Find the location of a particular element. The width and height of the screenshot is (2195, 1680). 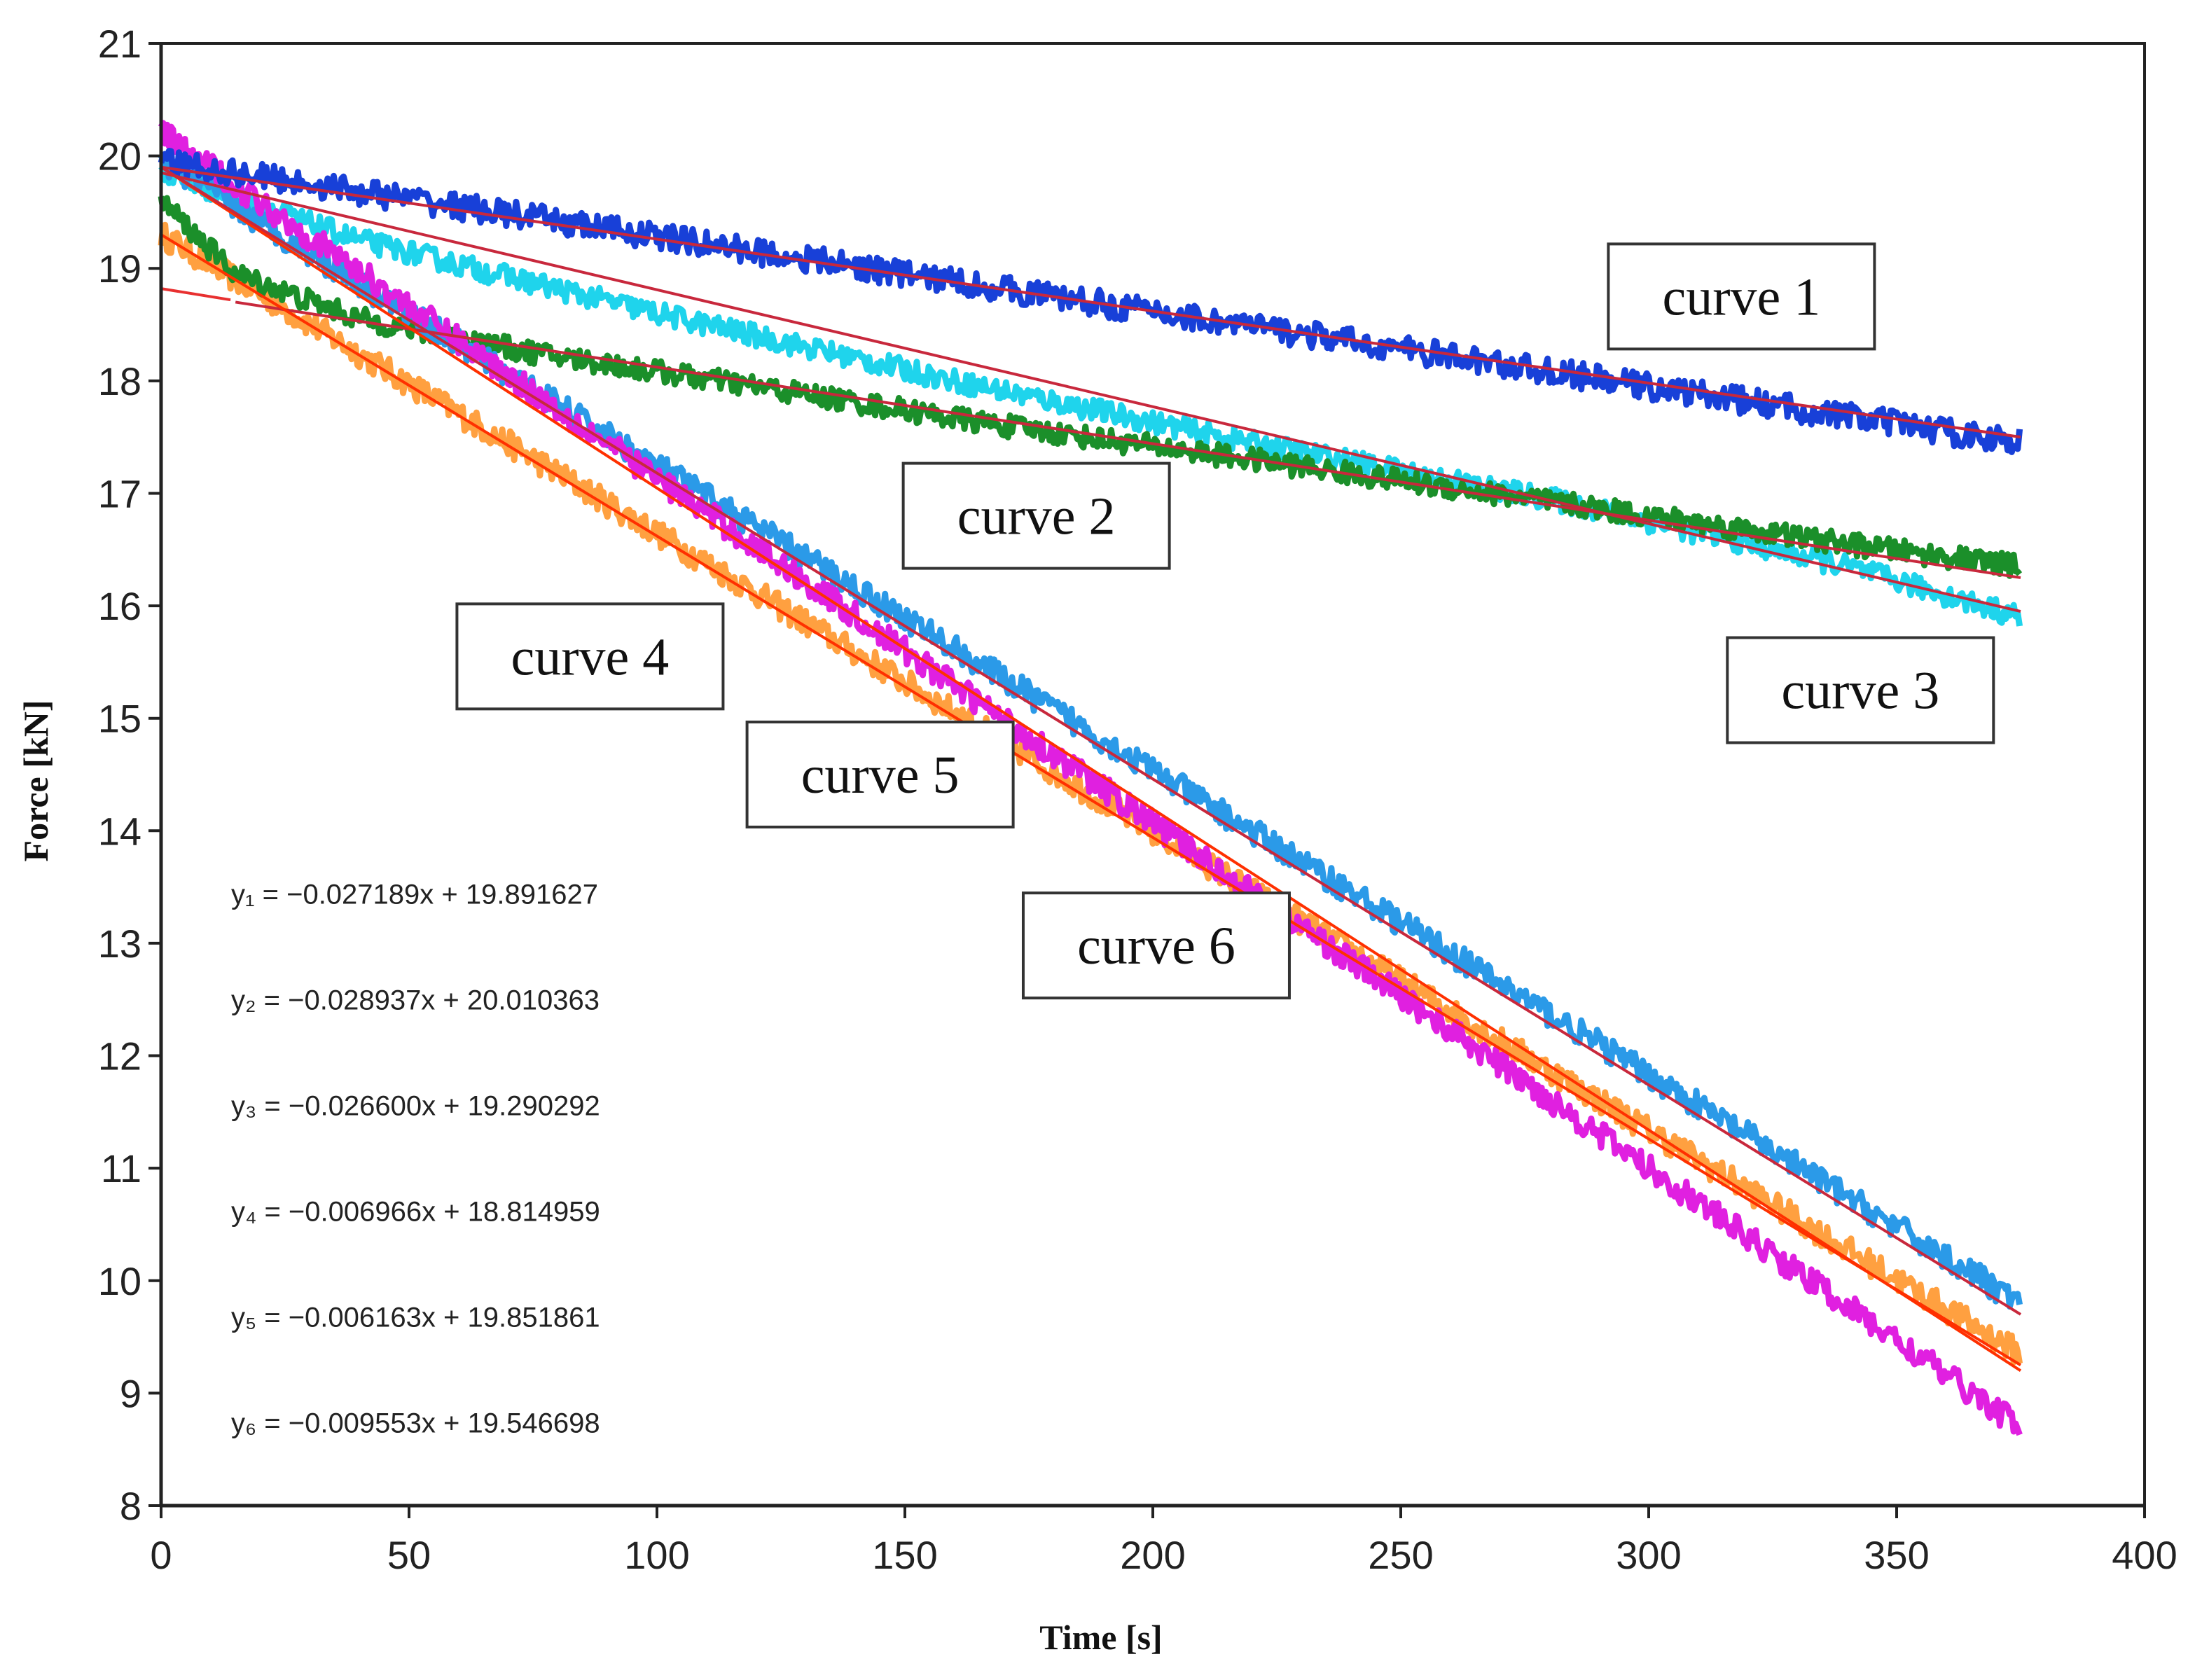

y-tick-label: 18 is located at coordinates (119, 381).